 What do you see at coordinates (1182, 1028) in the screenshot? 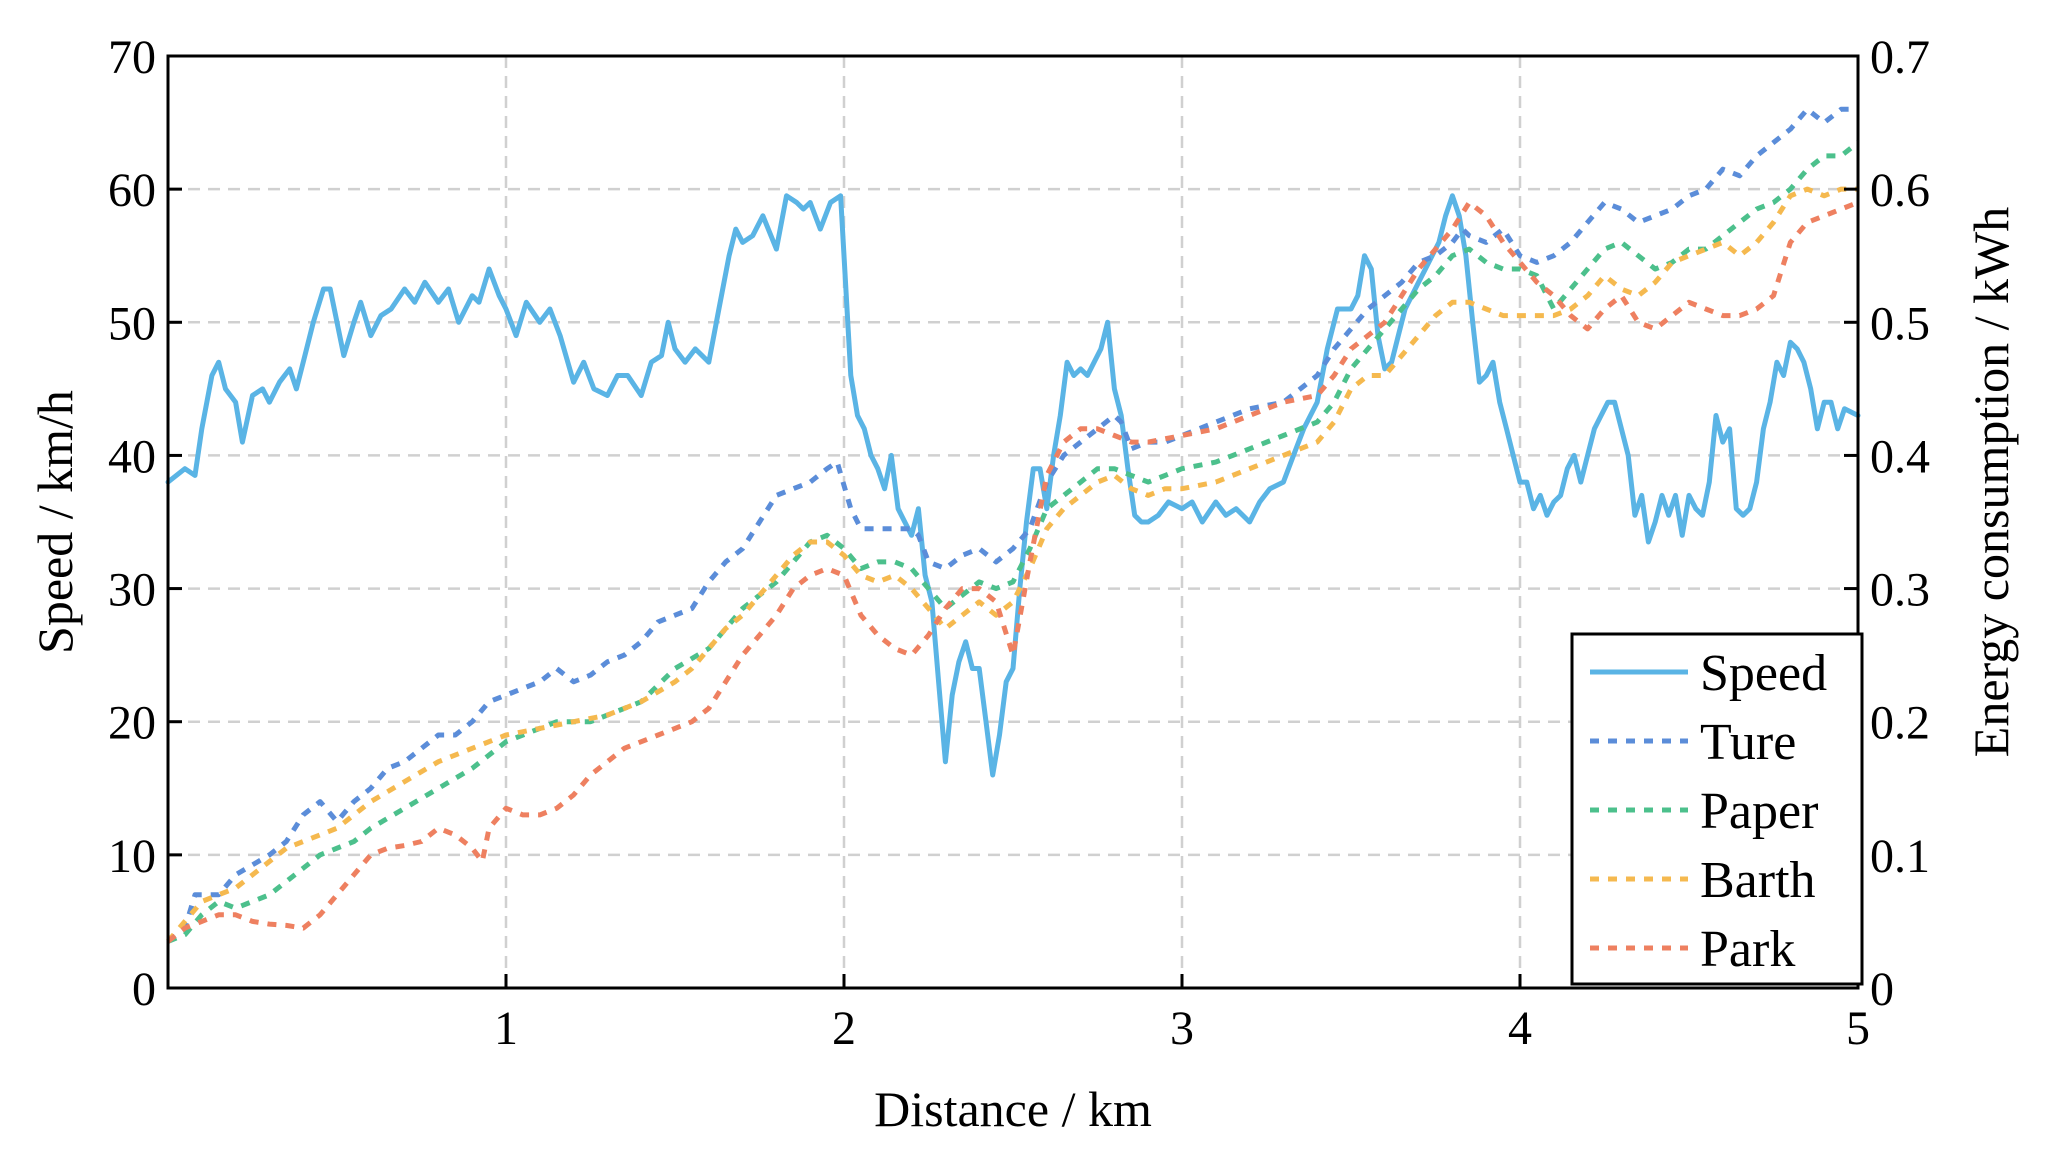
I see `x-tick-label: 3` at bounding box center [1182, 1028].